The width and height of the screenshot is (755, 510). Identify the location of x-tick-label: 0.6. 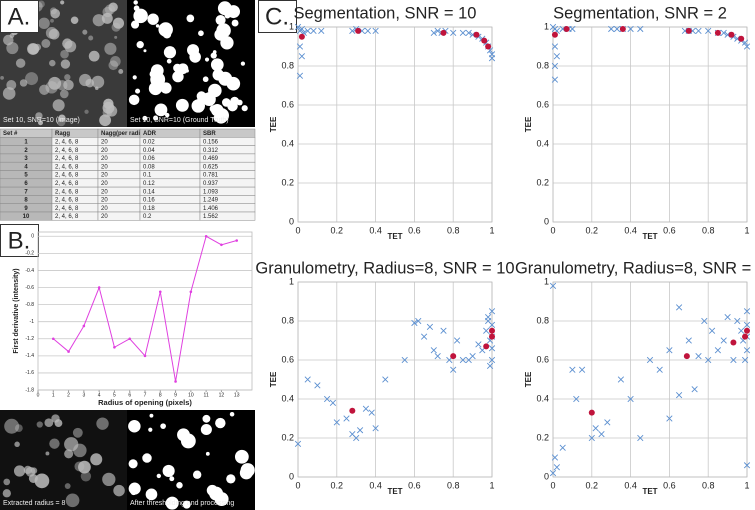
(669, 485).